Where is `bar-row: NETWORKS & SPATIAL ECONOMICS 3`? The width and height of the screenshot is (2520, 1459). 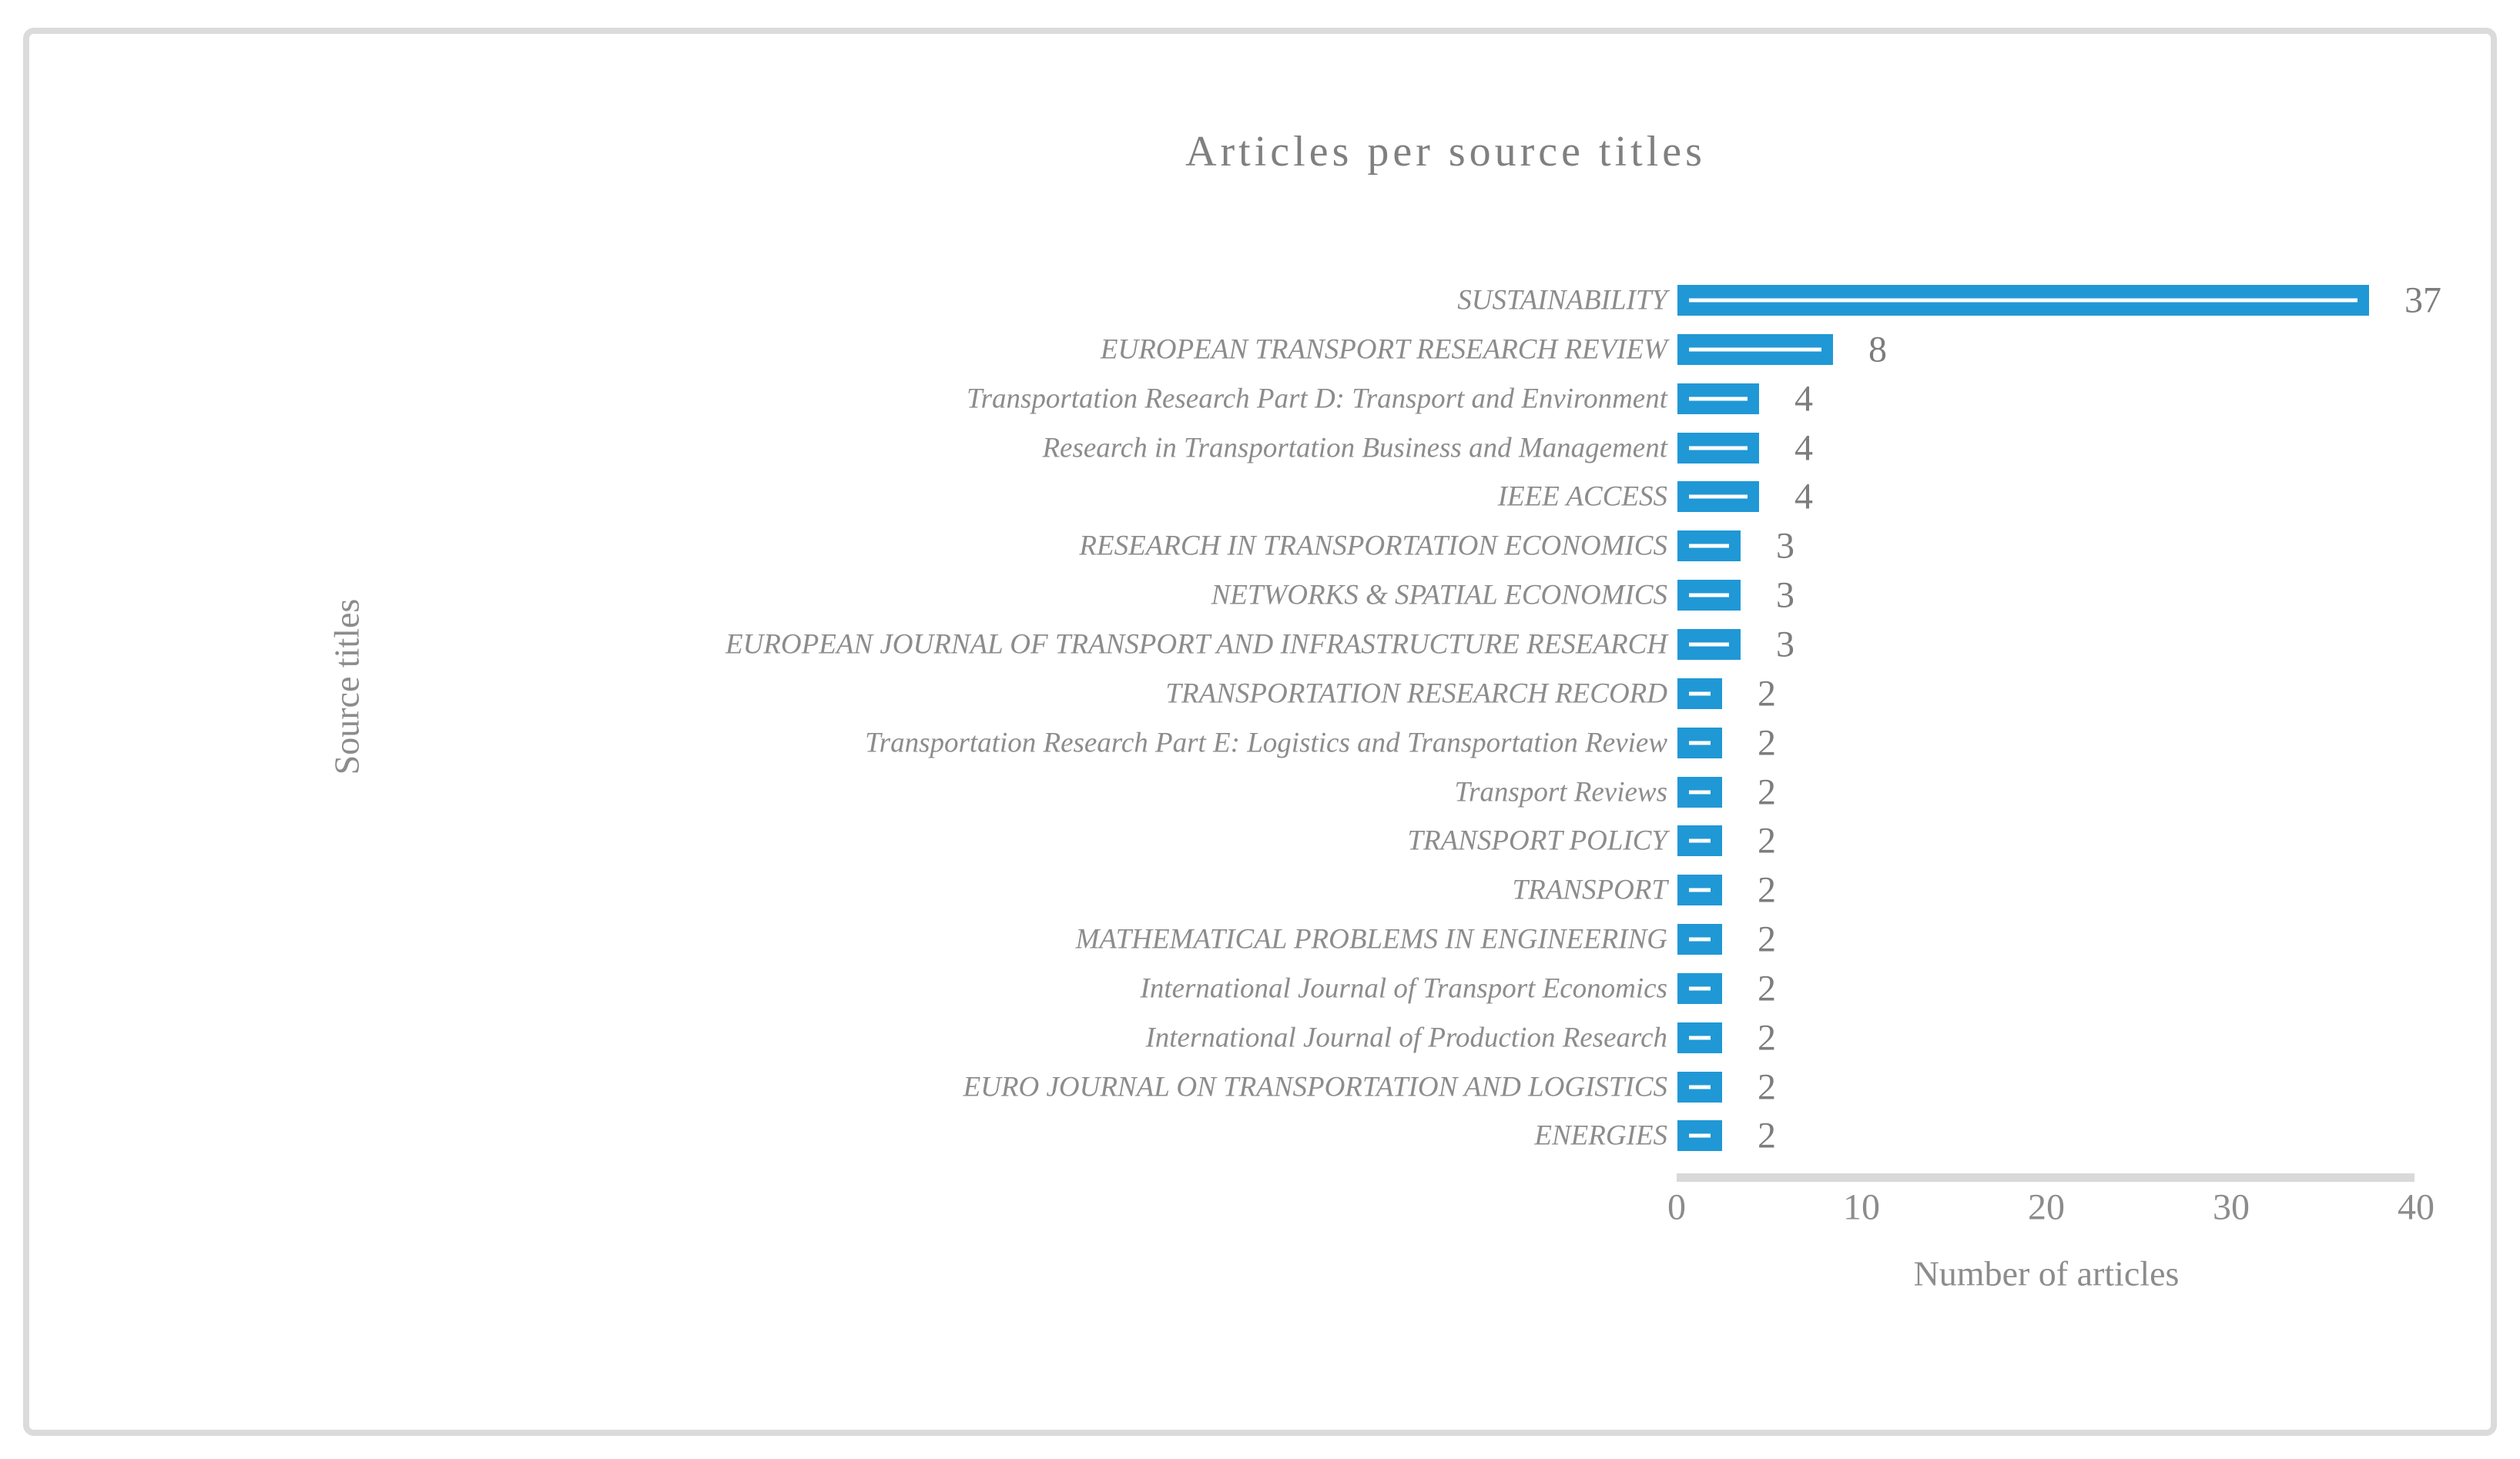
bar-row: NETWORKS & SPATIAL ECONOMICS 3 is located at coordinates (1260, 595).